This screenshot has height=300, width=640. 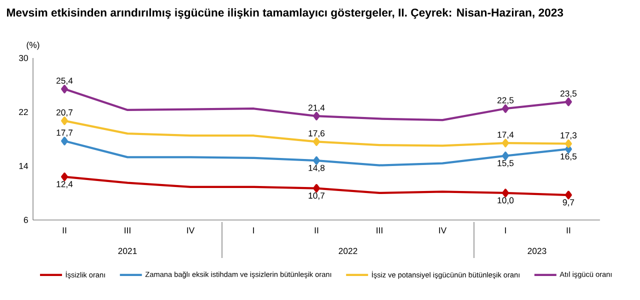 What do you see at coordinates (127, 251) in the screenshot?
I see `text: 2021` at bounding box center [127, 251].